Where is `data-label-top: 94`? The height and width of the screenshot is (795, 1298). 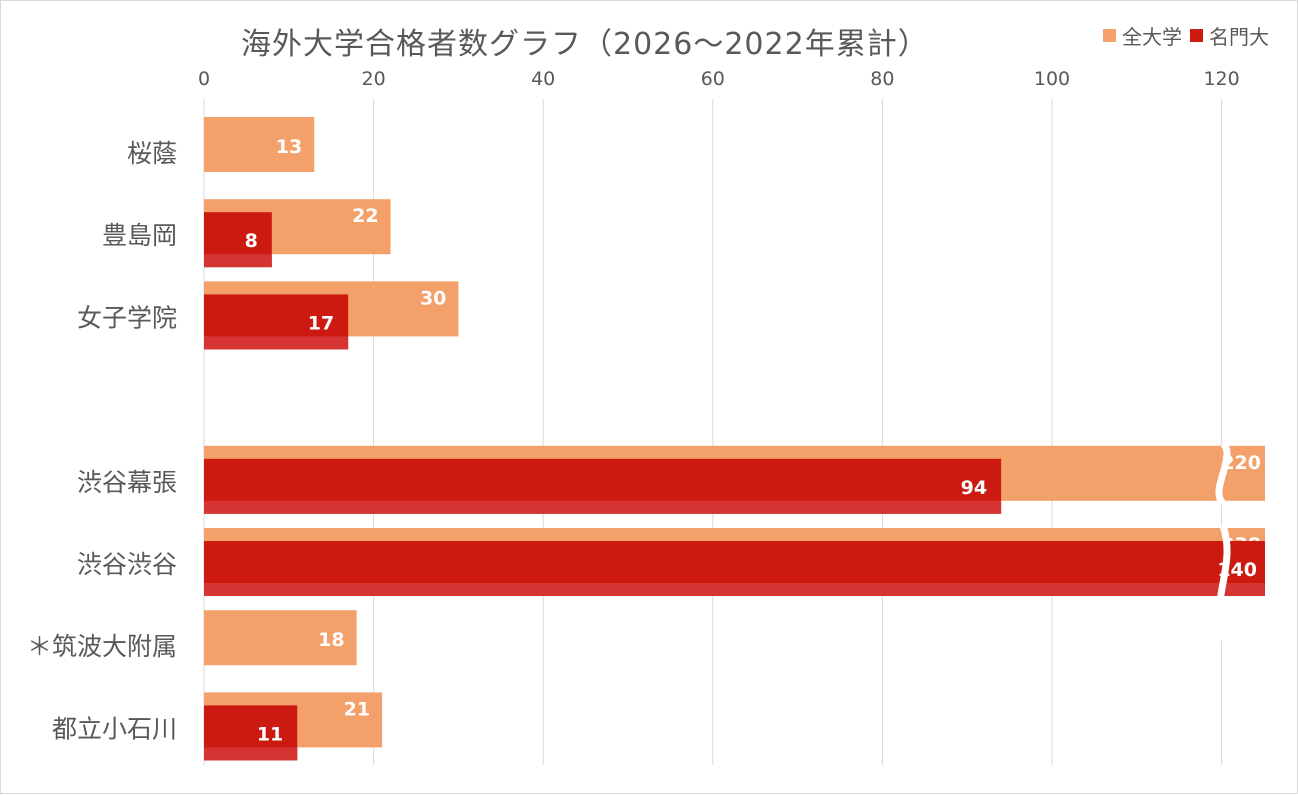
data-label-top: 94 is located at coordinates (974, 488).